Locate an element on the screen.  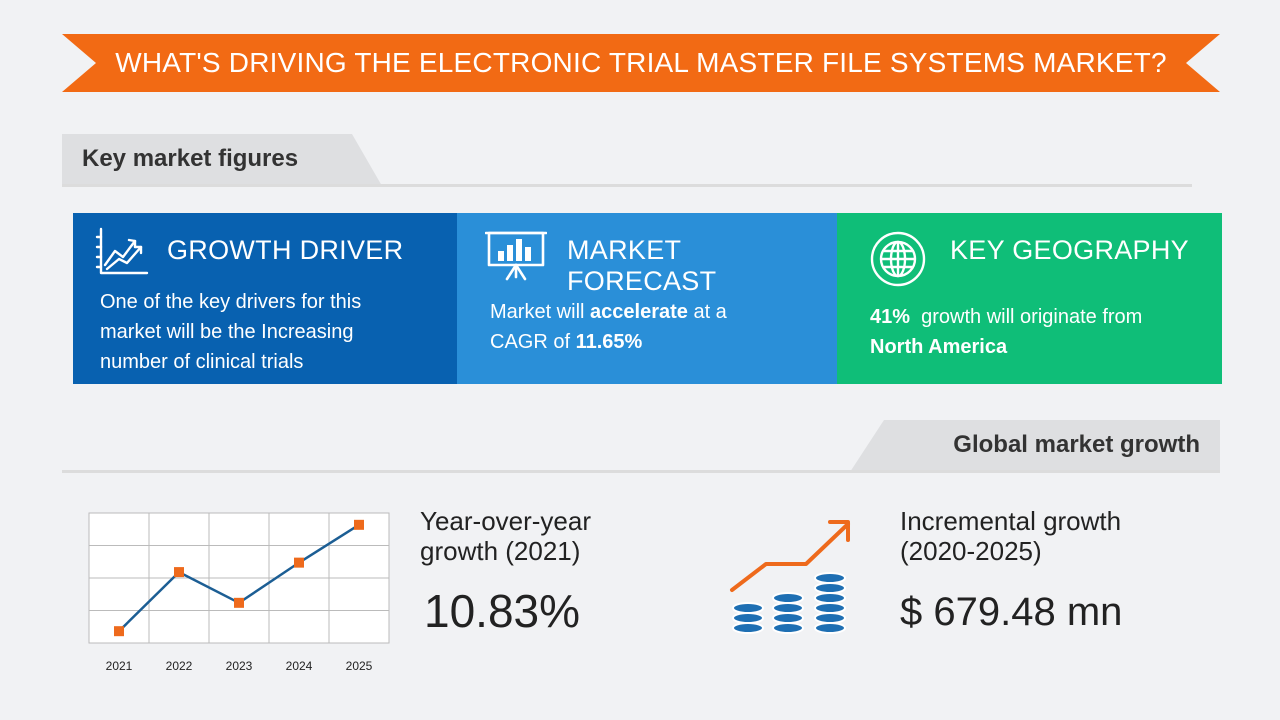
chart-point-2024 is located at coordinates (299, 562).